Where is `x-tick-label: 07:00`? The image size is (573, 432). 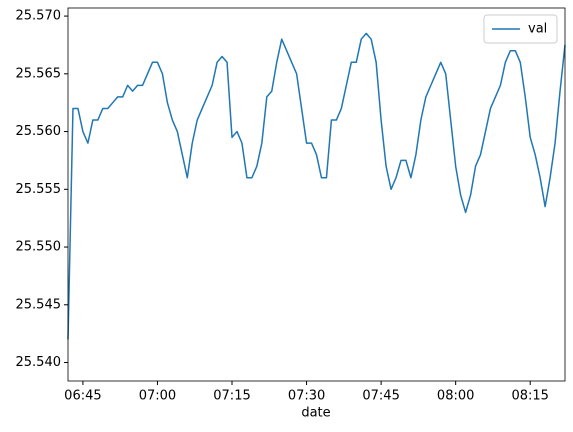
x-tick-label: 07:00 is located at coordinates (157, 396).